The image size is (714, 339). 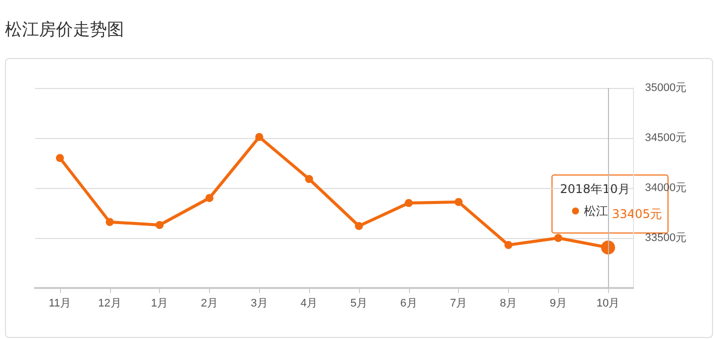 I want to click on x-tick-label: 9月, so click(x=558, y=304).